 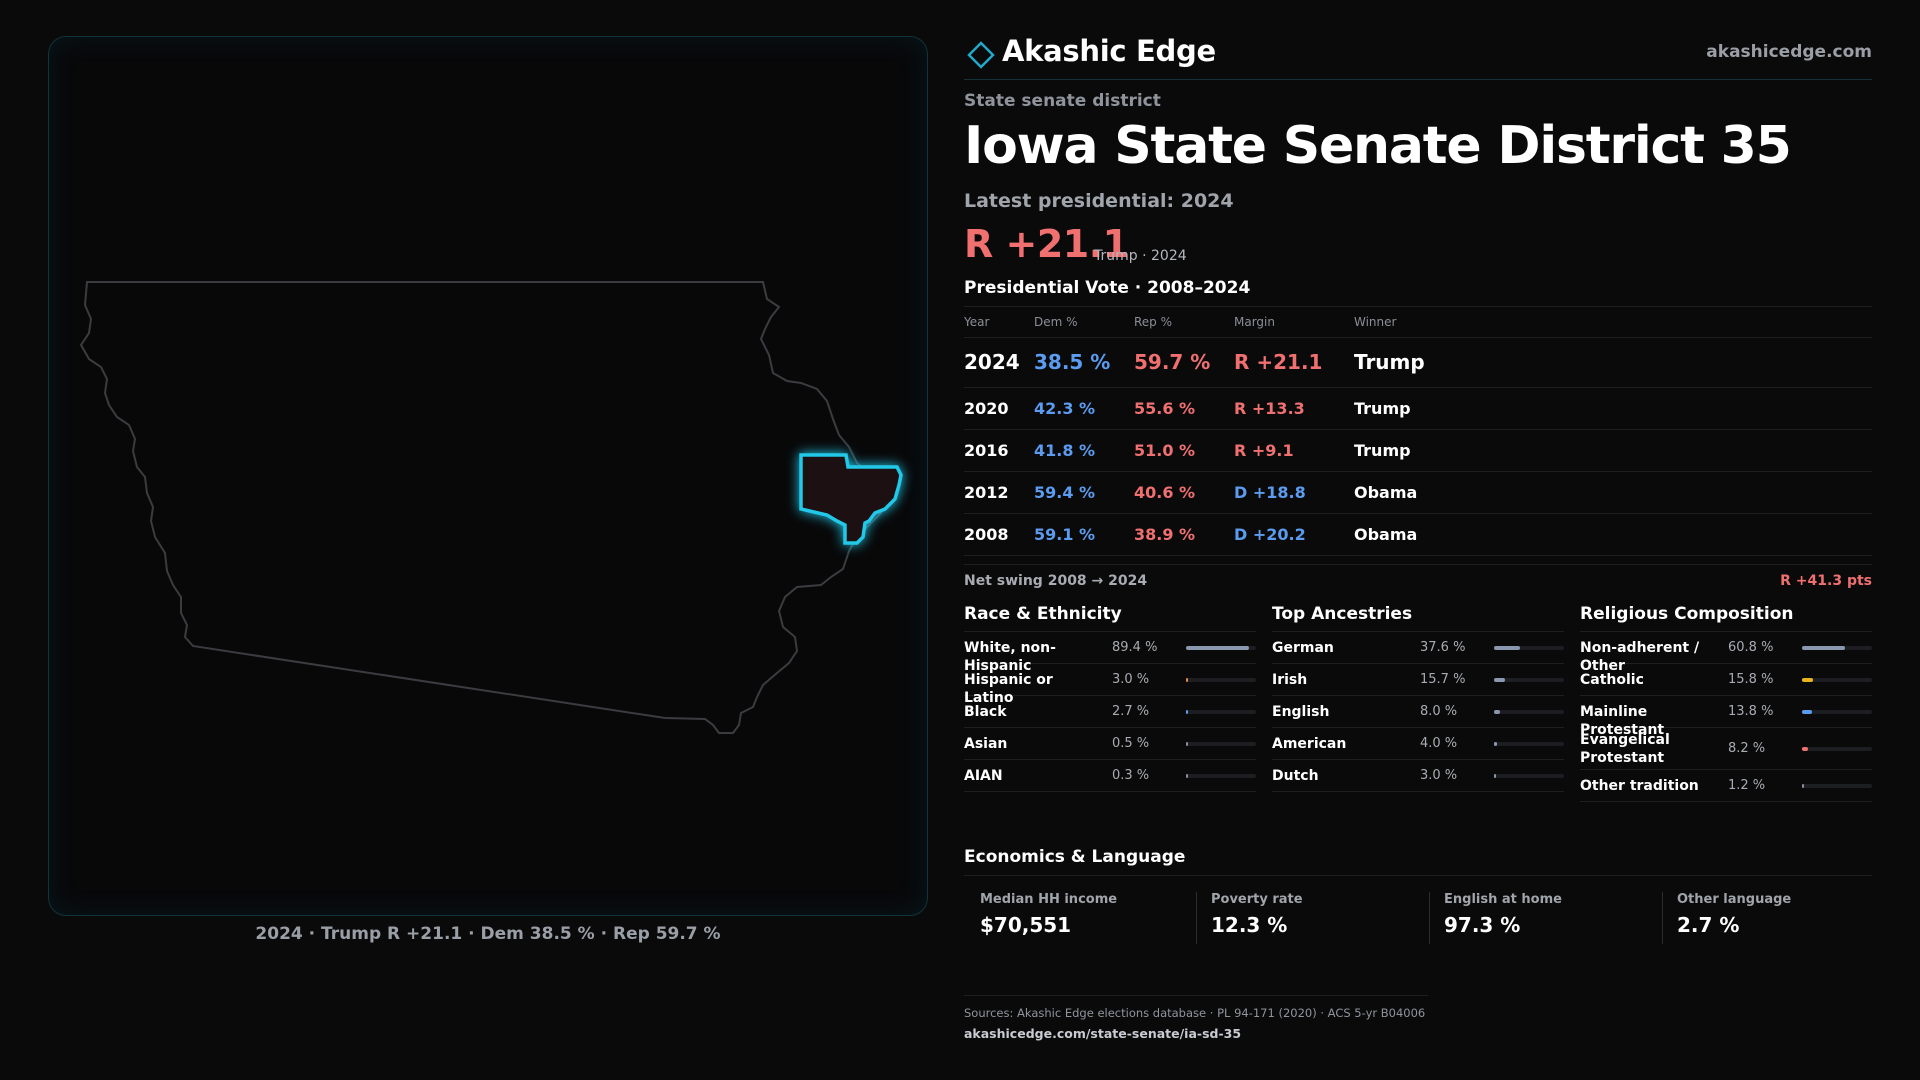 What do you see at coordinates (1418, 409) in the screenshot?
I see `table-row: 2020 42.3 % 55.6 % R +13.3 Trump` at bounding box center [1418, 409].